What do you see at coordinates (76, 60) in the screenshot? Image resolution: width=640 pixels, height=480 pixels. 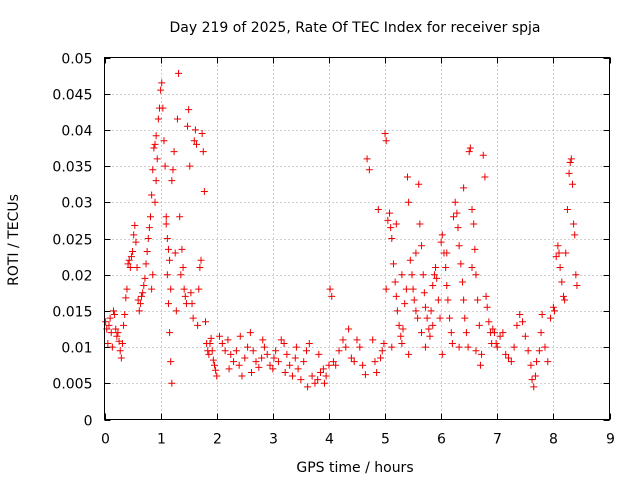 I see `y-tick-label: 0.05` at bounding box center [76, 60].